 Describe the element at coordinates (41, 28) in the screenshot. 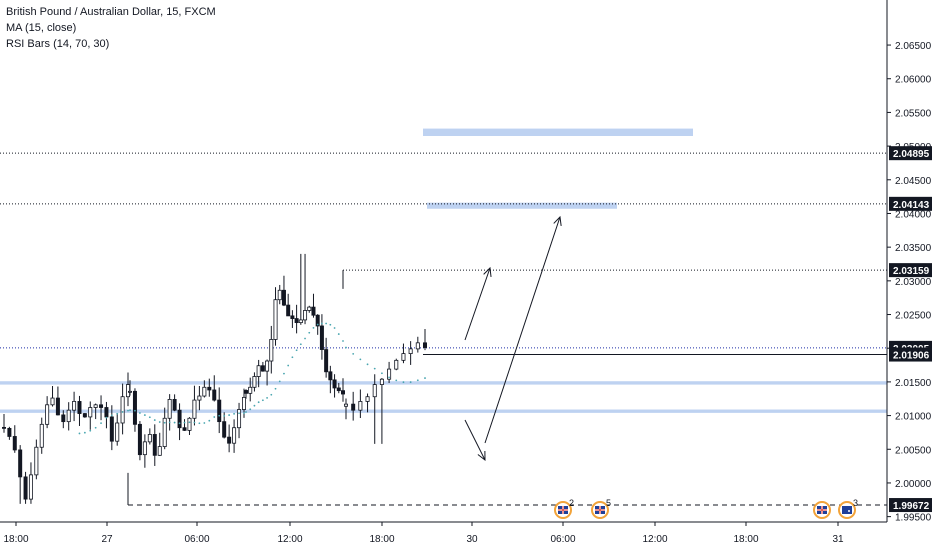

I see `legend-ma: MA (15, close)` at that location.